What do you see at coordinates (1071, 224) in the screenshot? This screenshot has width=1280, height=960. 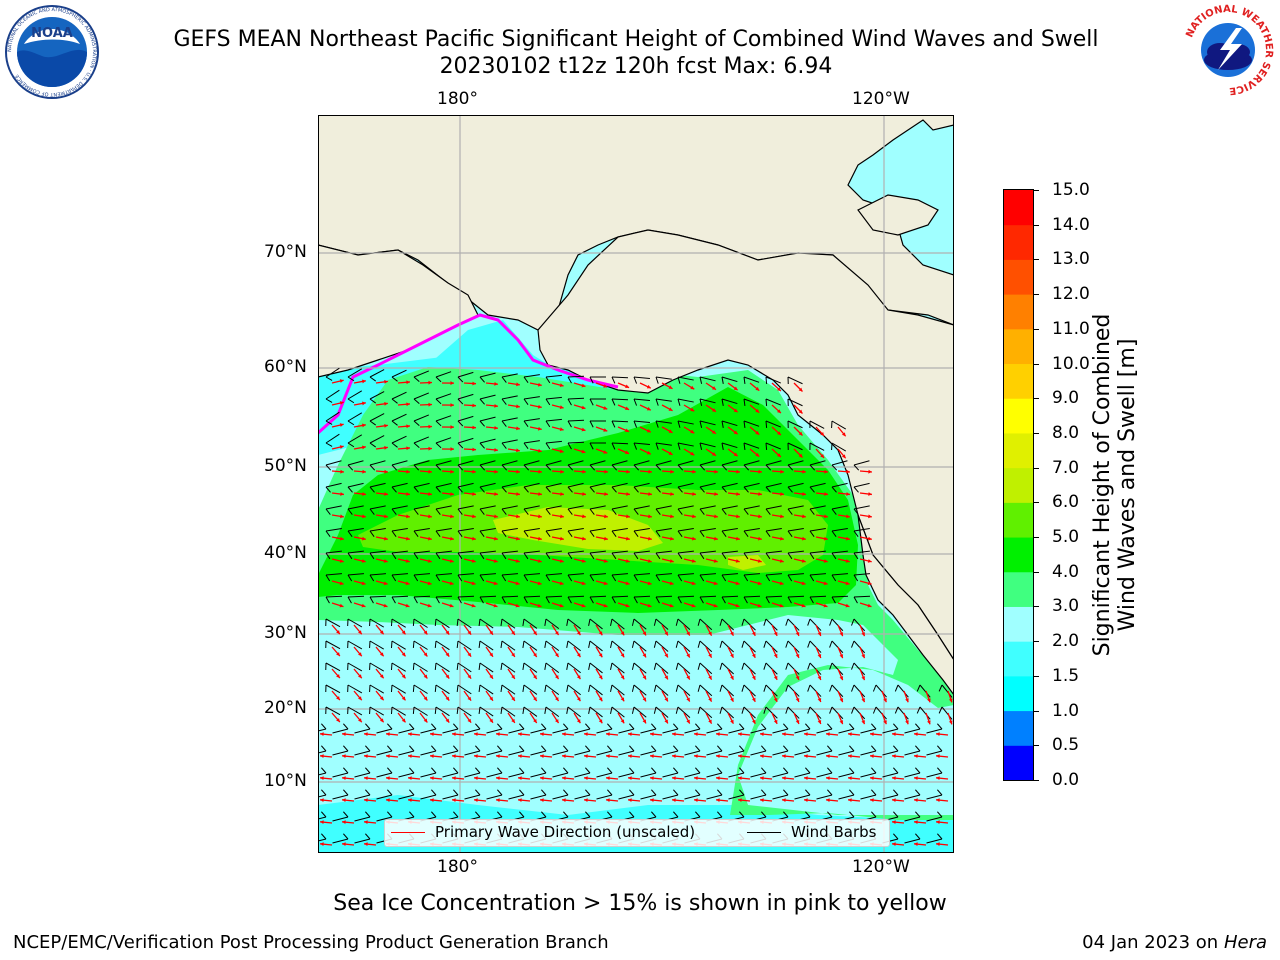 I see `colorbar-tick-label: 14.0` at bounding box center [1071, 224].